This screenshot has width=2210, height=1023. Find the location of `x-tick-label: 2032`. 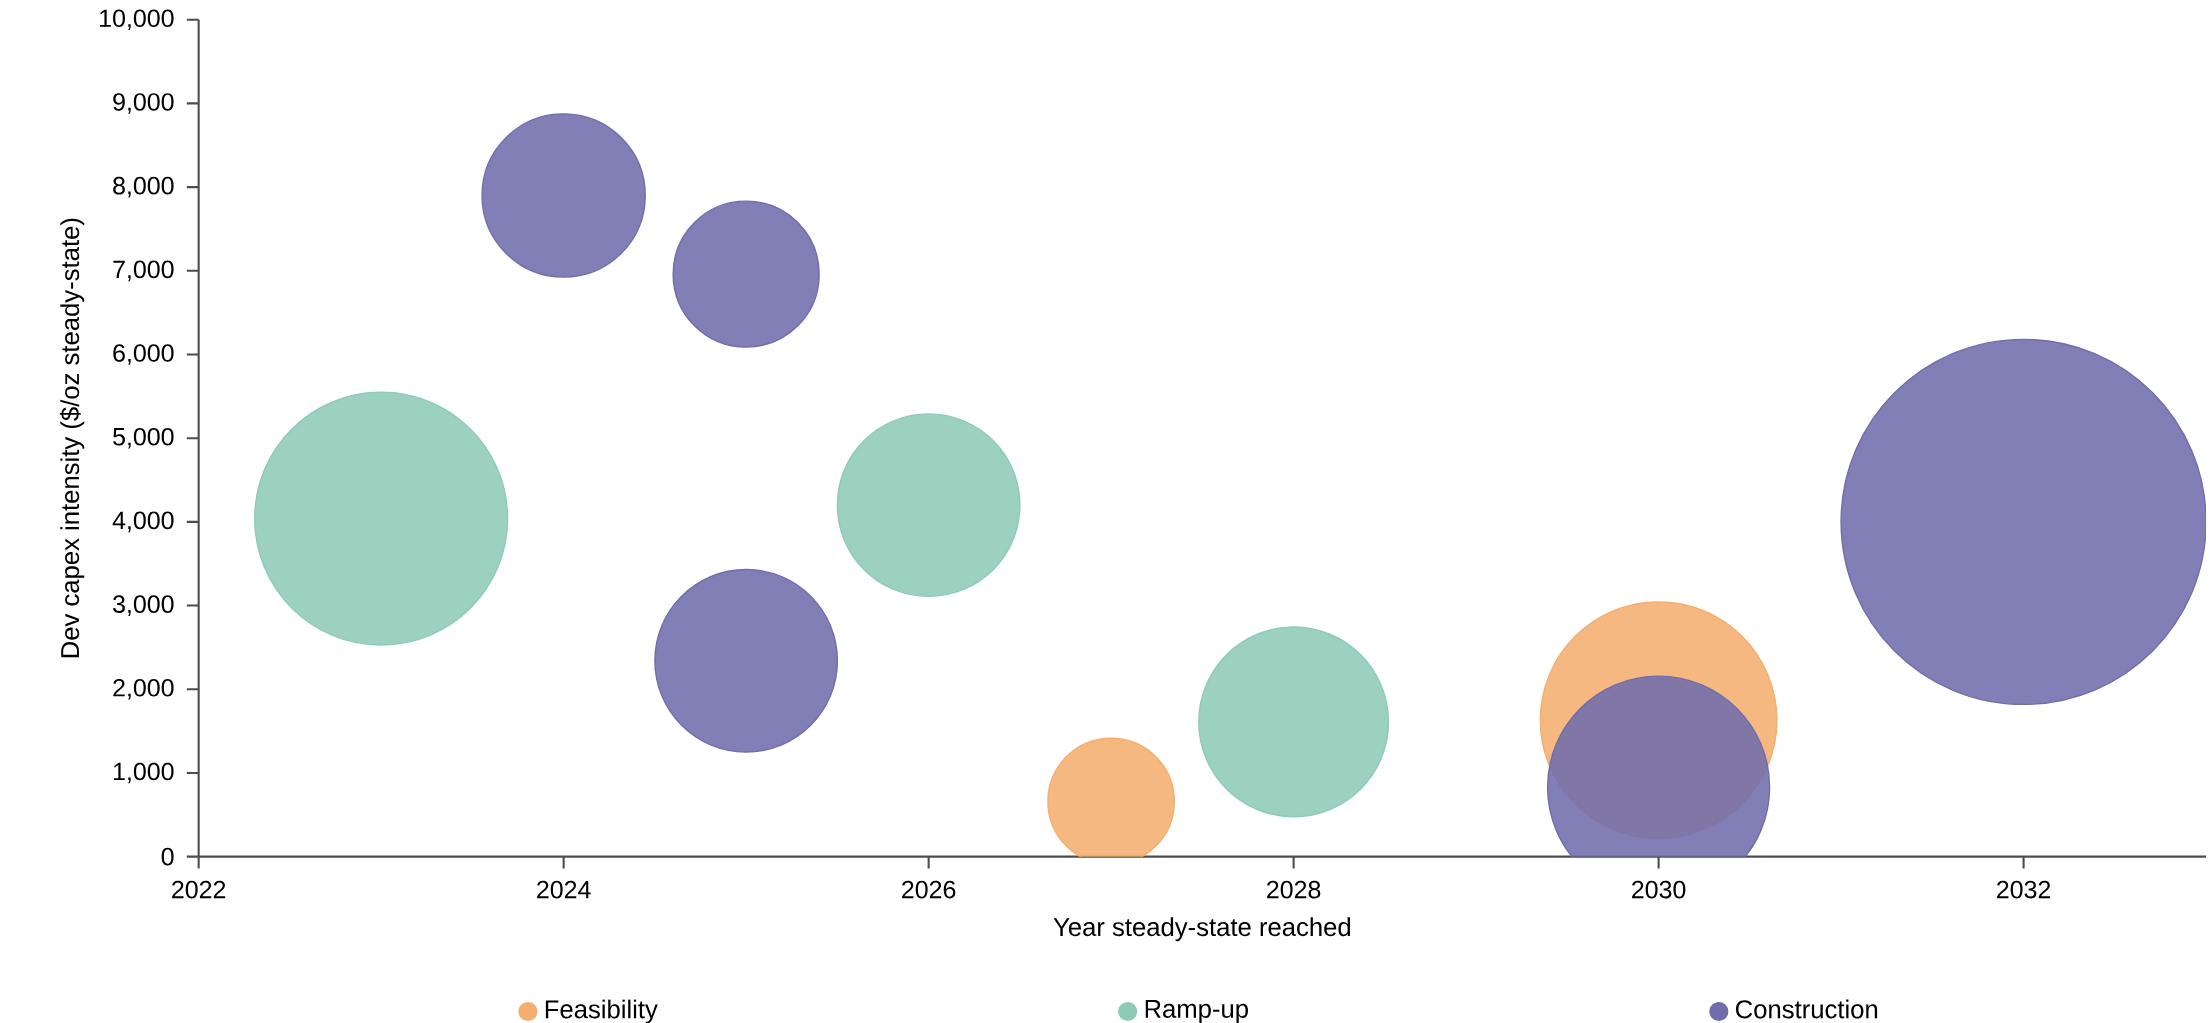

x-tick-label: 2032 is located at coordinates (2024, 889).